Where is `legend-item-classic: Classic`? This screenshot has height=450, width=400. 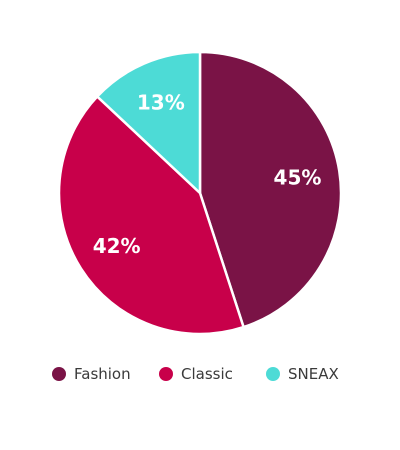
legend-item-classic: Classic is located at coordinates (196, 374).